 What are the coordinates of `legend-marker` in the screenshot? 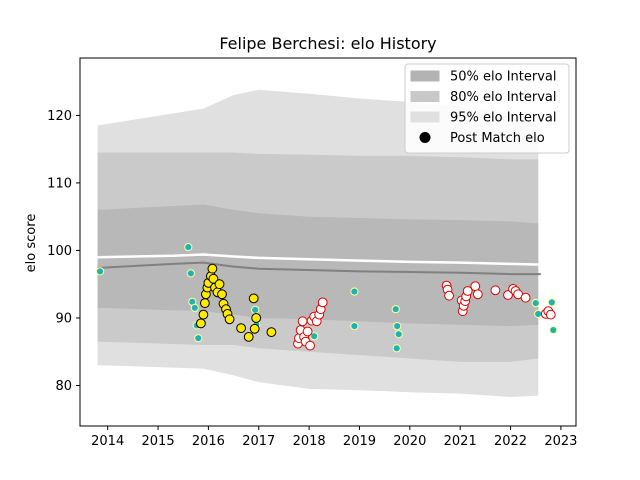 It's located at (425, 137).